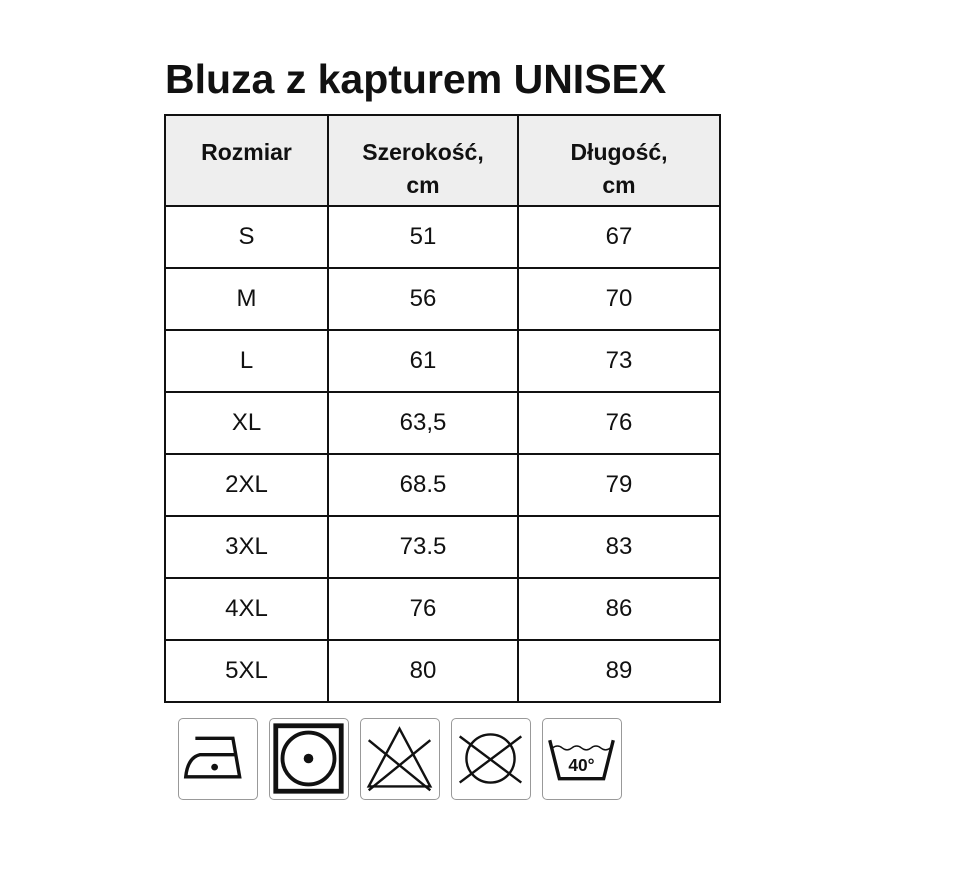 This screenshot has width=960, height=877. I want to click on length-cell: 73, so click(619, 361).